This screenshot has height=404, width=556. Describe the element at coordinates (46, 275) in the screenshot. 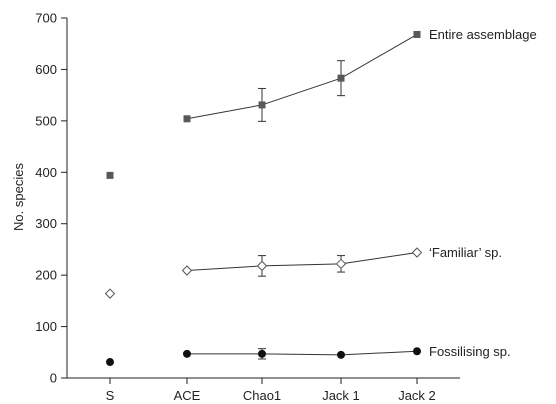

I see `y-tick-label: 200` at that location.